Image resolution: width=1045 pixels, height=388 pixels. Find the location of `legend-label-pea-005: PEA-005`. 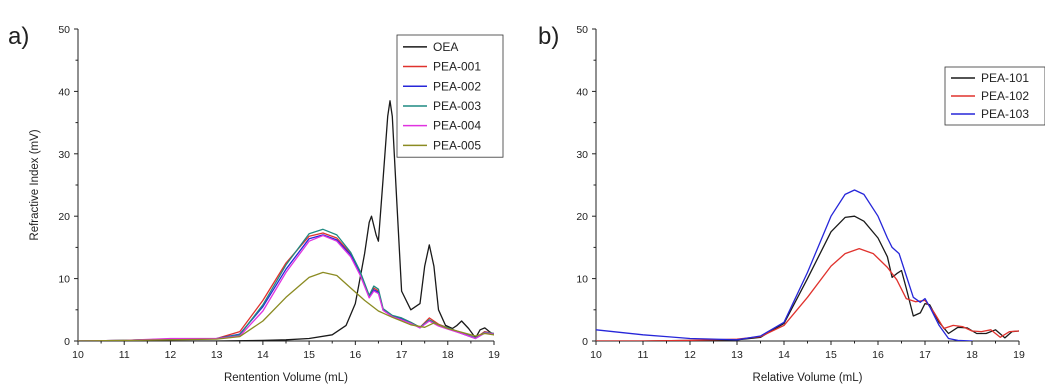

legend-label-pea-005: PEA-005 is located at coordinates (457, 145).